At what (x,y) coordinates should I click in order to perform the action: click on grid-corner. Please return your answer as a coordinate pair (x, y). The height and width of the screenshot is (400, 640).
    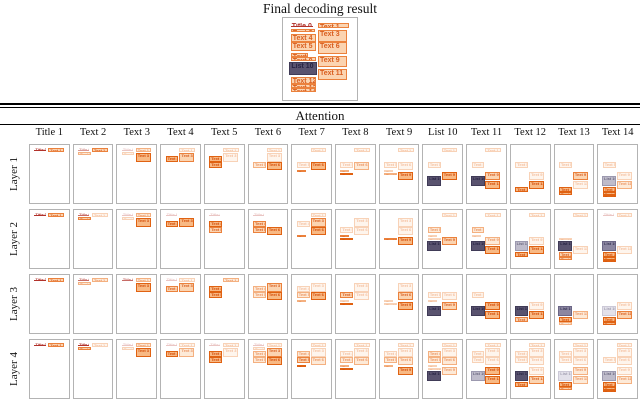
    Looking at the image, I should click on (13, 132).